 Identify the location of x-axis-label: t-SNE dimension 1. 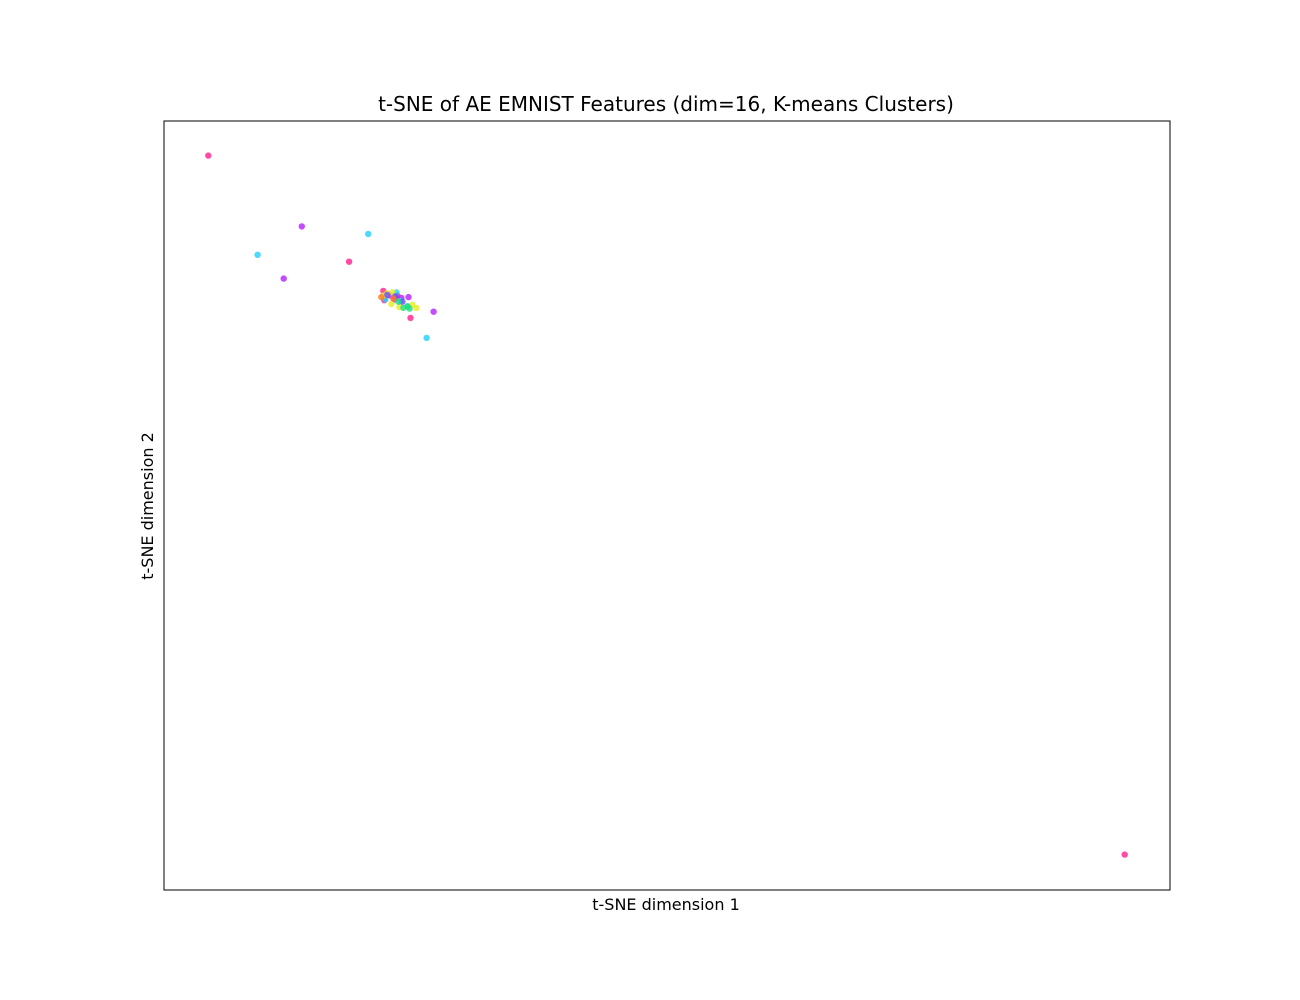
(666, 904).